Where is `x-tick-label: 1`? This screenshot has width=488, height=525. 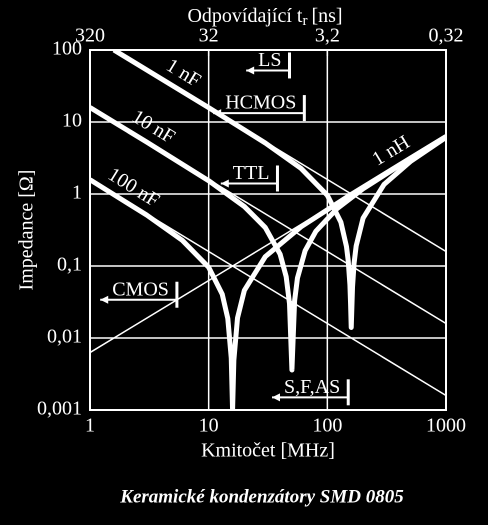 x-tick-label: 1 is located at coordinates (90, 426).